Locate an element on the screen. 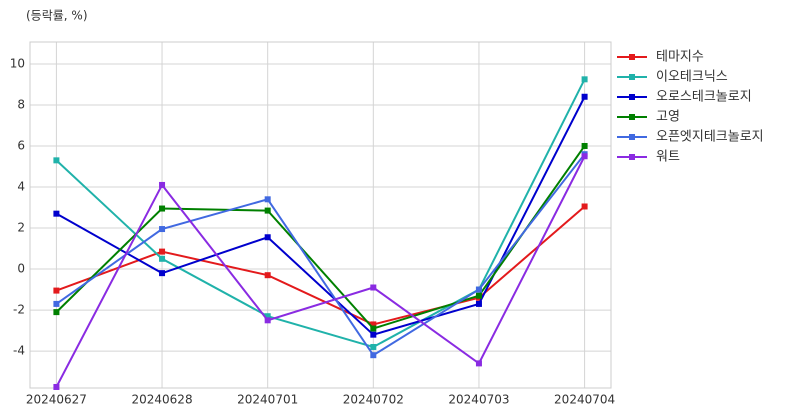  x-tick-label: 20240702 is located at coordinates (373, 400).